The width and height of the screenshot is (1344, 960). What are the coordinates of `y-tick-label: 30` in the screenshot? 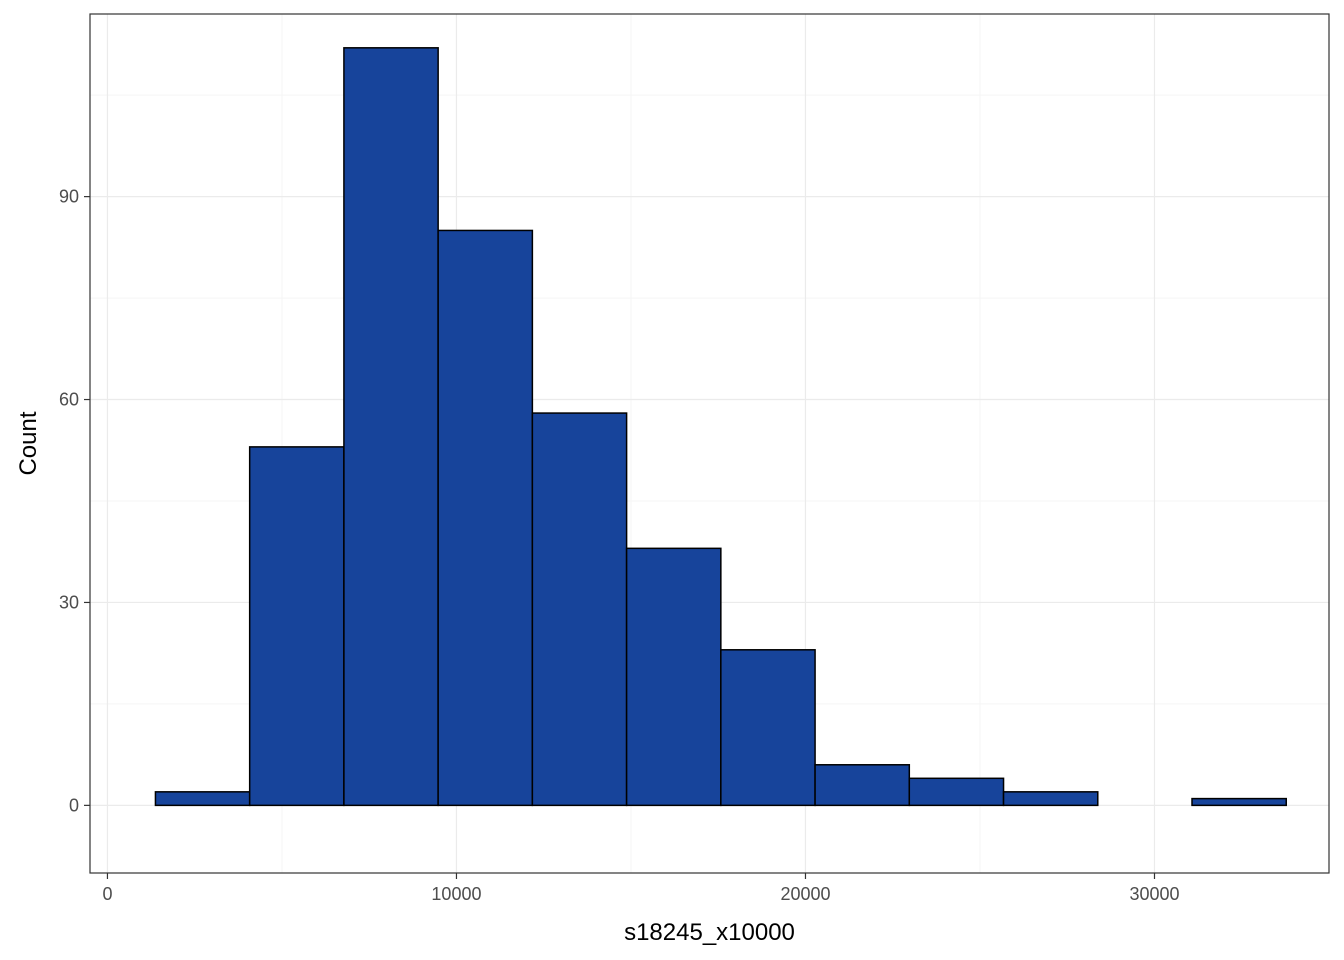 It's located at (69, 602).